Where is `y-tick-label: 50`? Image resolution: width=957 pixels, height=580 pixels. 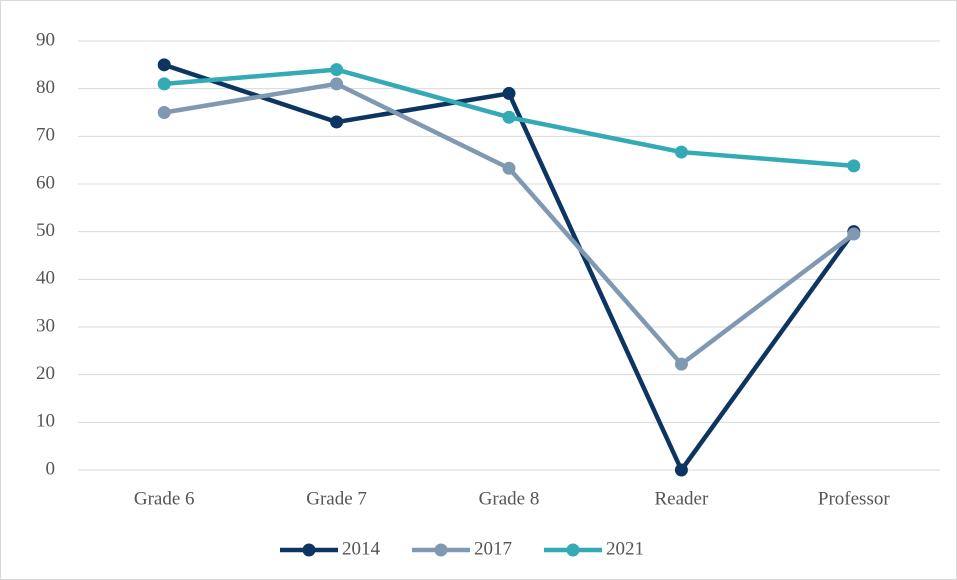
y-tick-label: 50 is located at coordinates (45, 230).